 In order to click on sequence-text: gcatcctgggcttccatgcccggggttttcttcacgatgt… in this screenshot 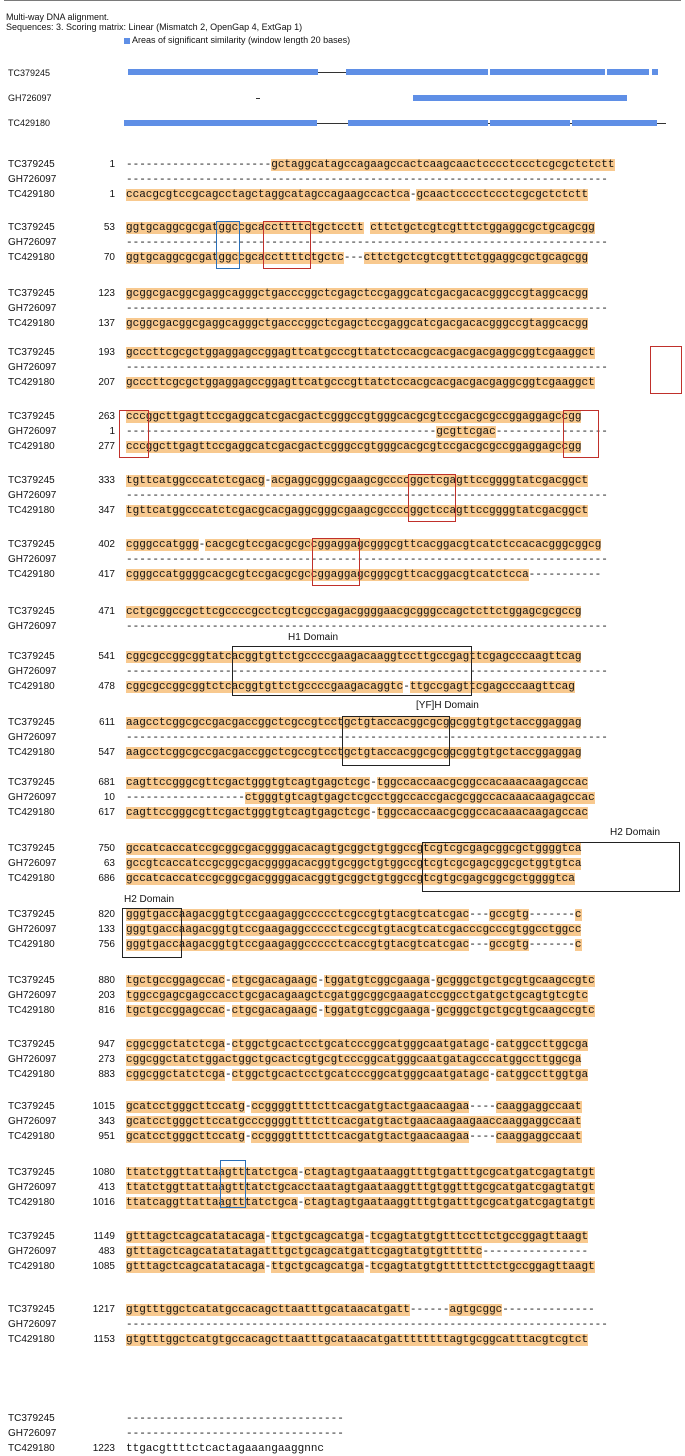, I will do `click(354, 1122)`.